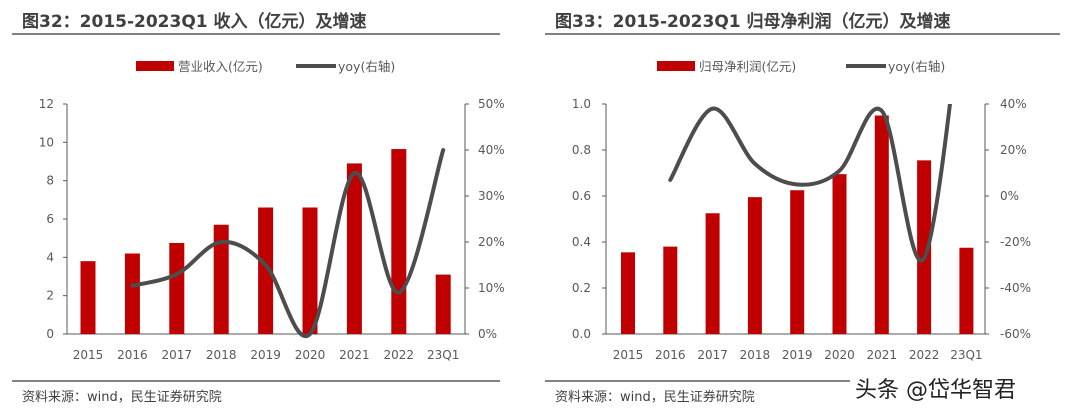  What do you see at coordinates (581, 196) in the screenshot?
I see `left-tick-label: 0.6` at bounding box center [581, 196].